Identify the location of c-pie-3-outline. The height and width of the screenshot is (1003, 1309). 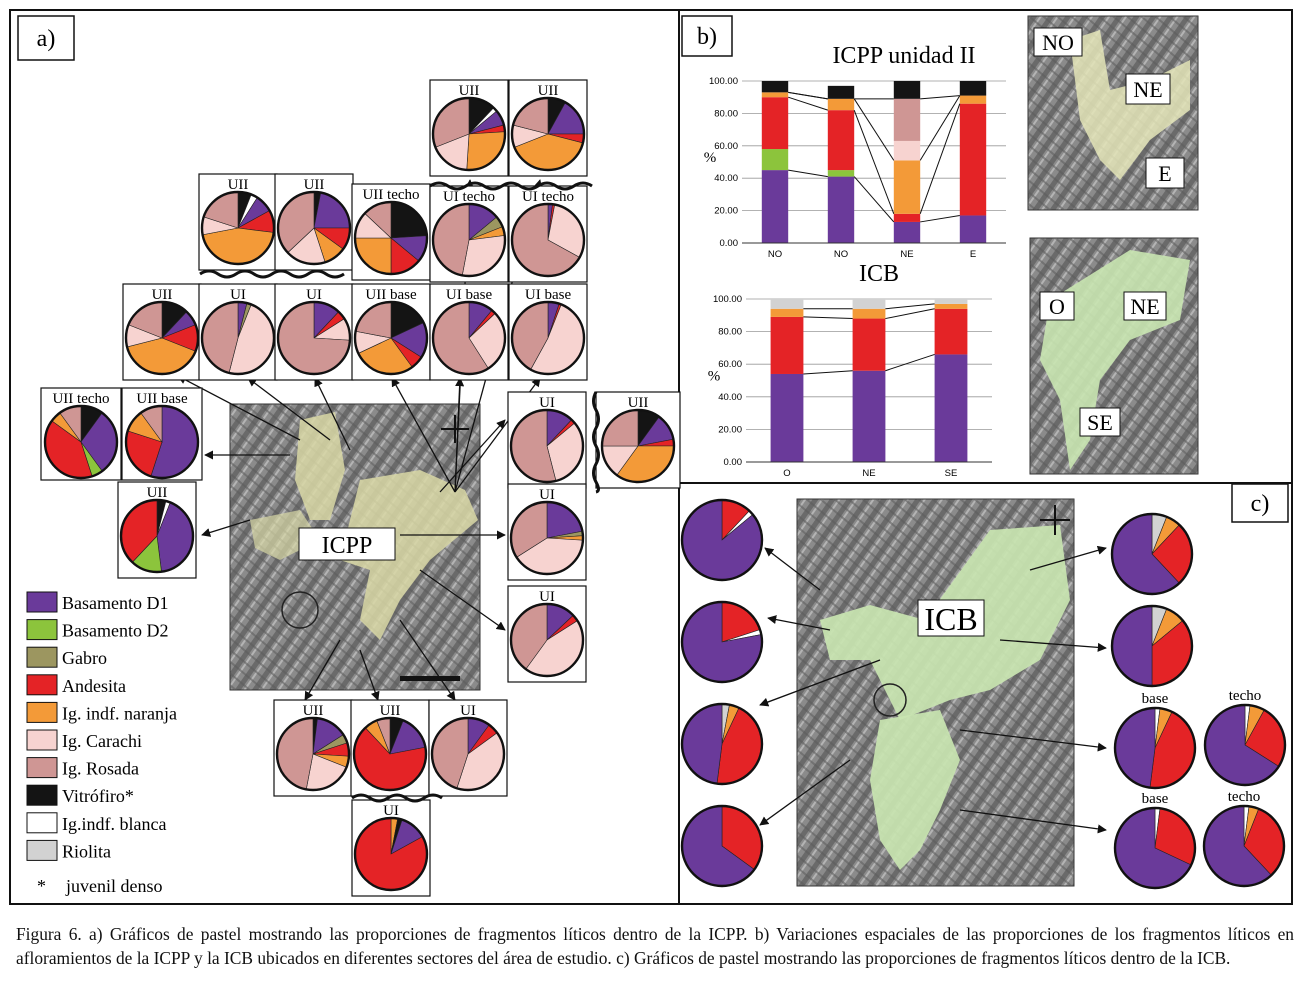
(722, 846).